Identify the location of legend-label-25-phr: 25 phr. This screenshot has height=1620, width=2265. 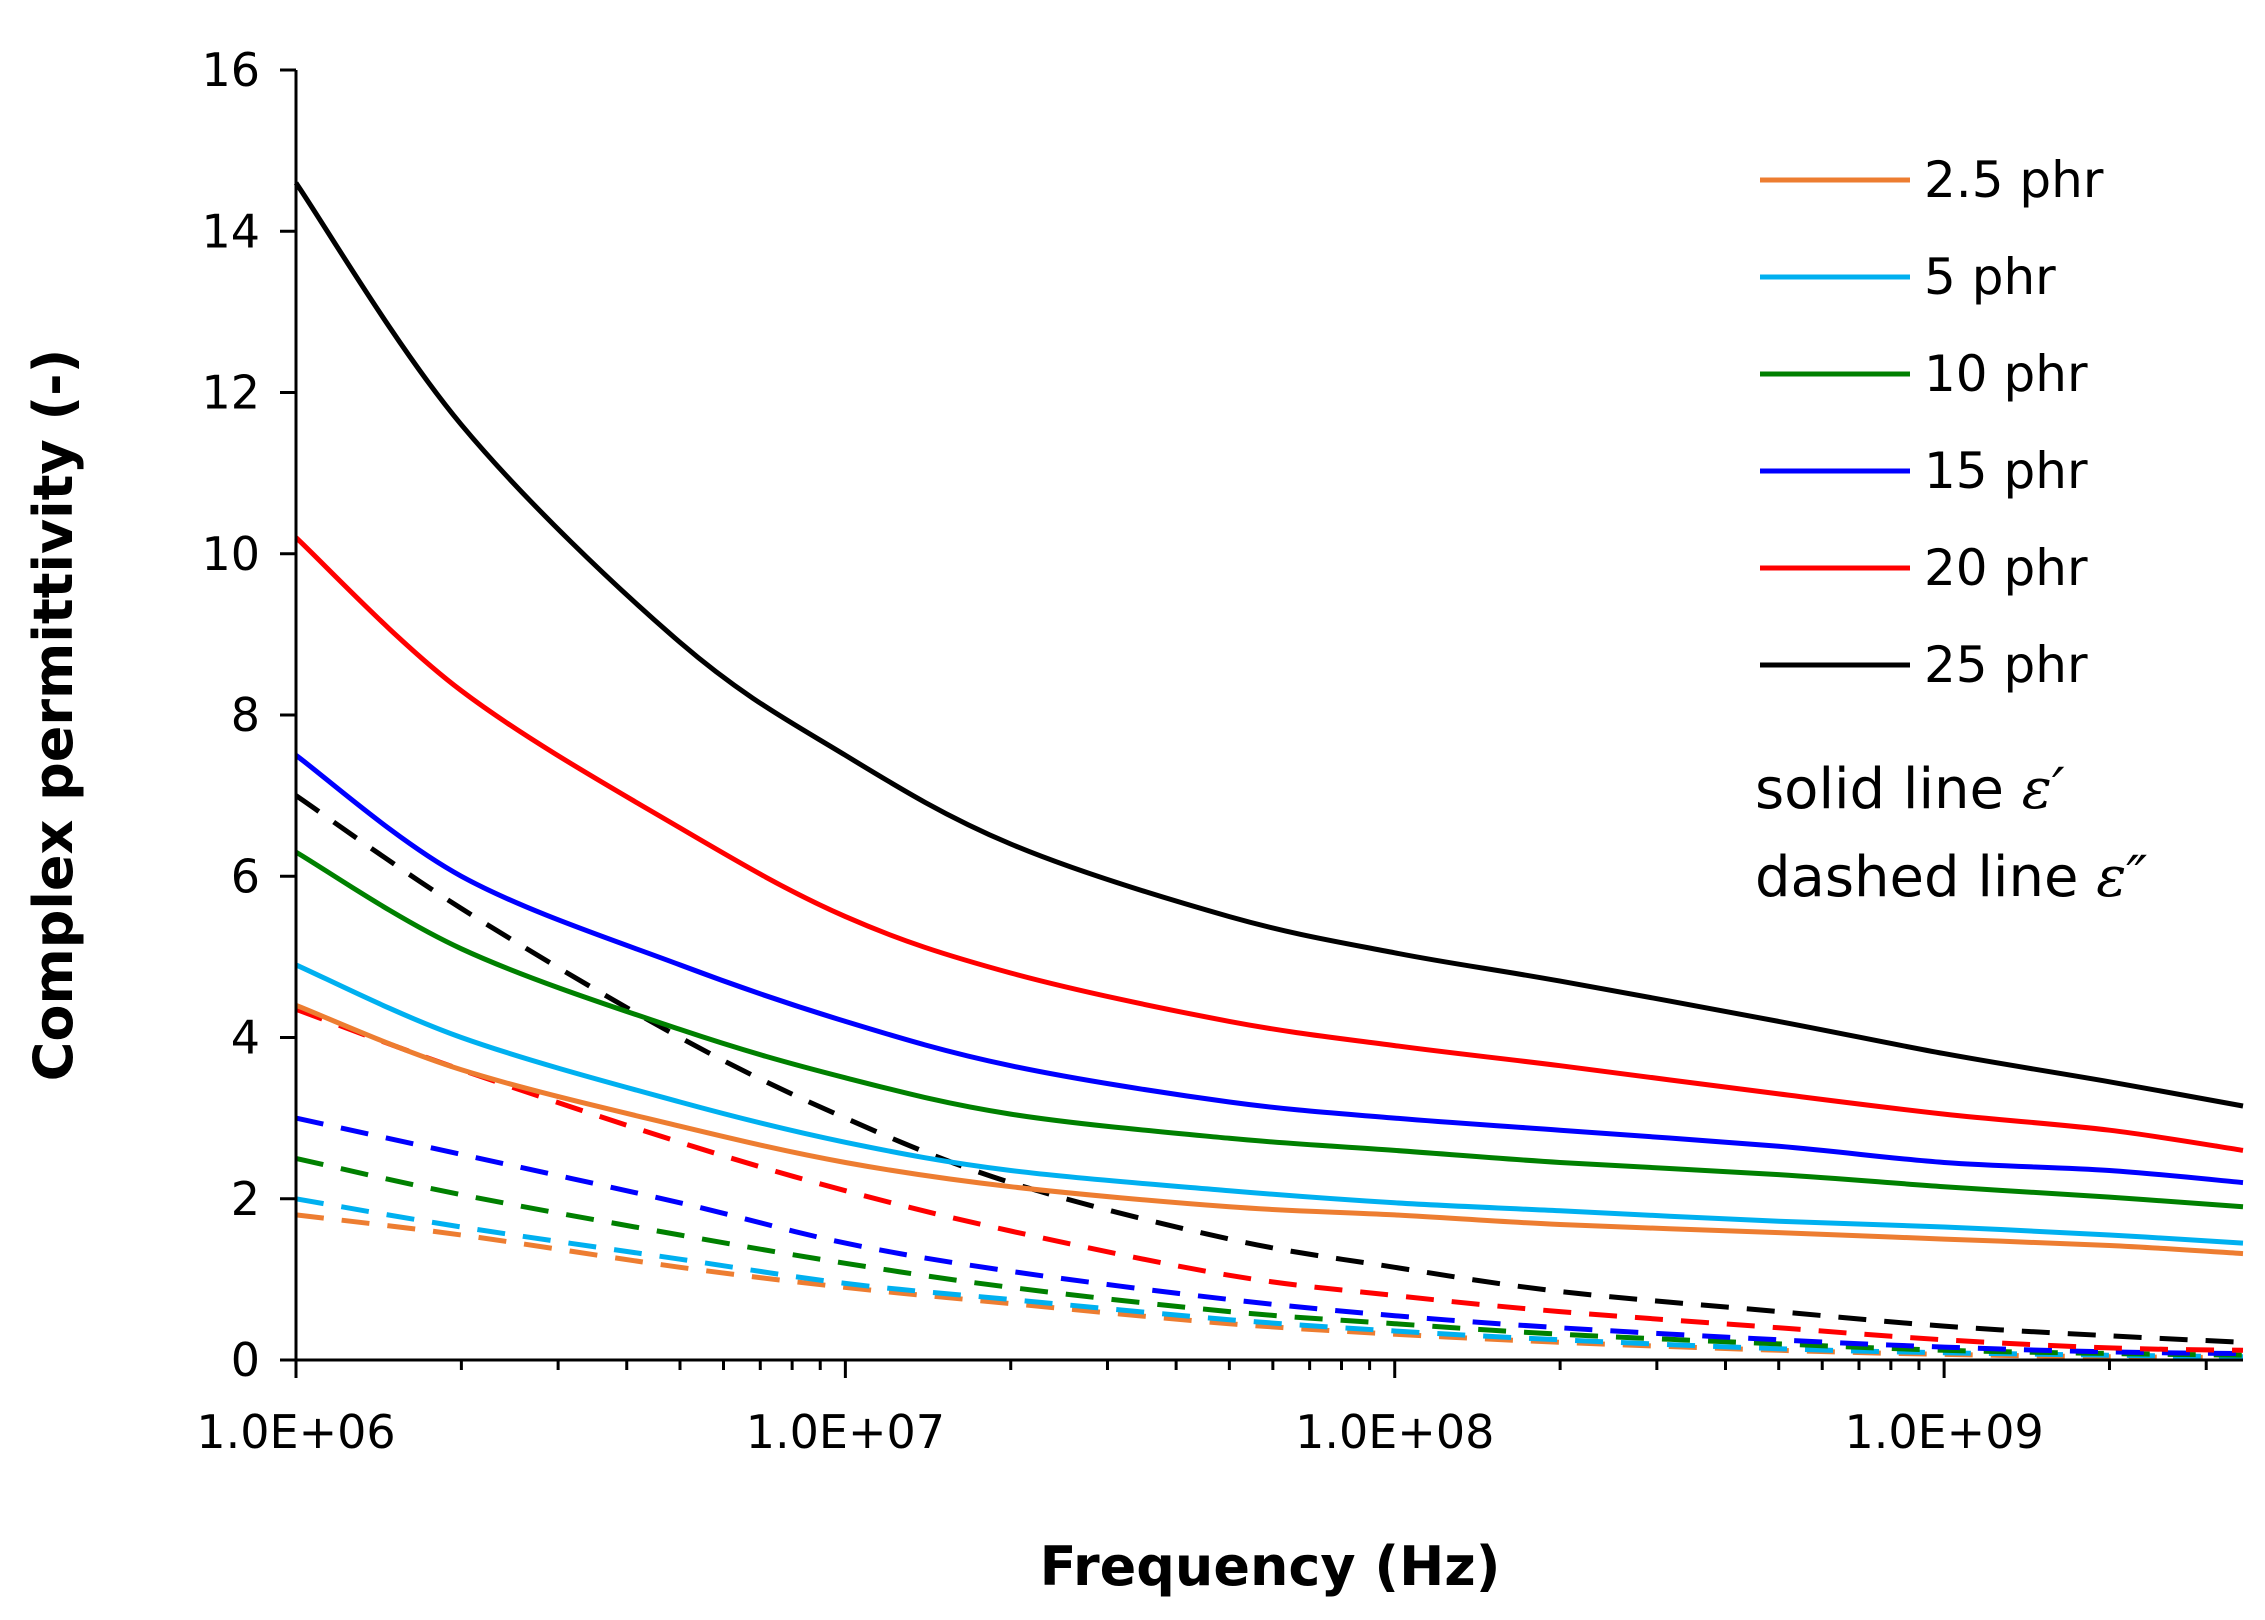
(2006, 665).